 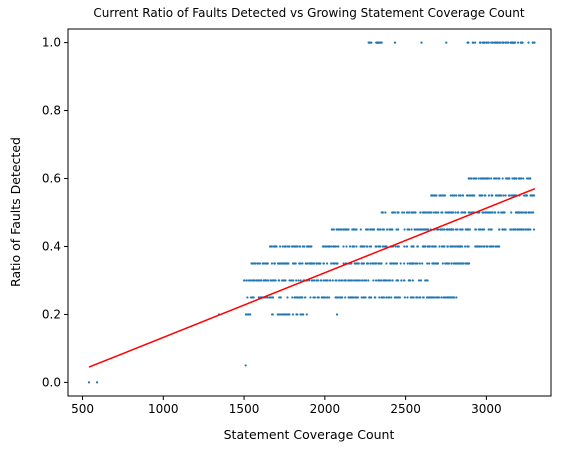 I want to click on y-tick-label: 0.4, so click(x=51, y=246).